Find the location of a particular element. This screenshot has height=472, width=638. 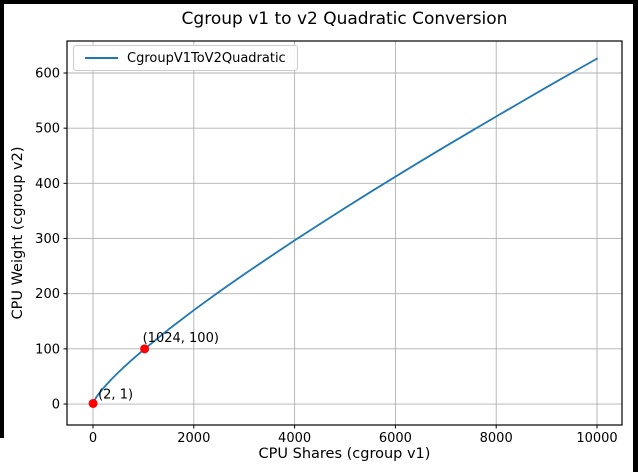

window-border-left is located at coordinates (2, 219).